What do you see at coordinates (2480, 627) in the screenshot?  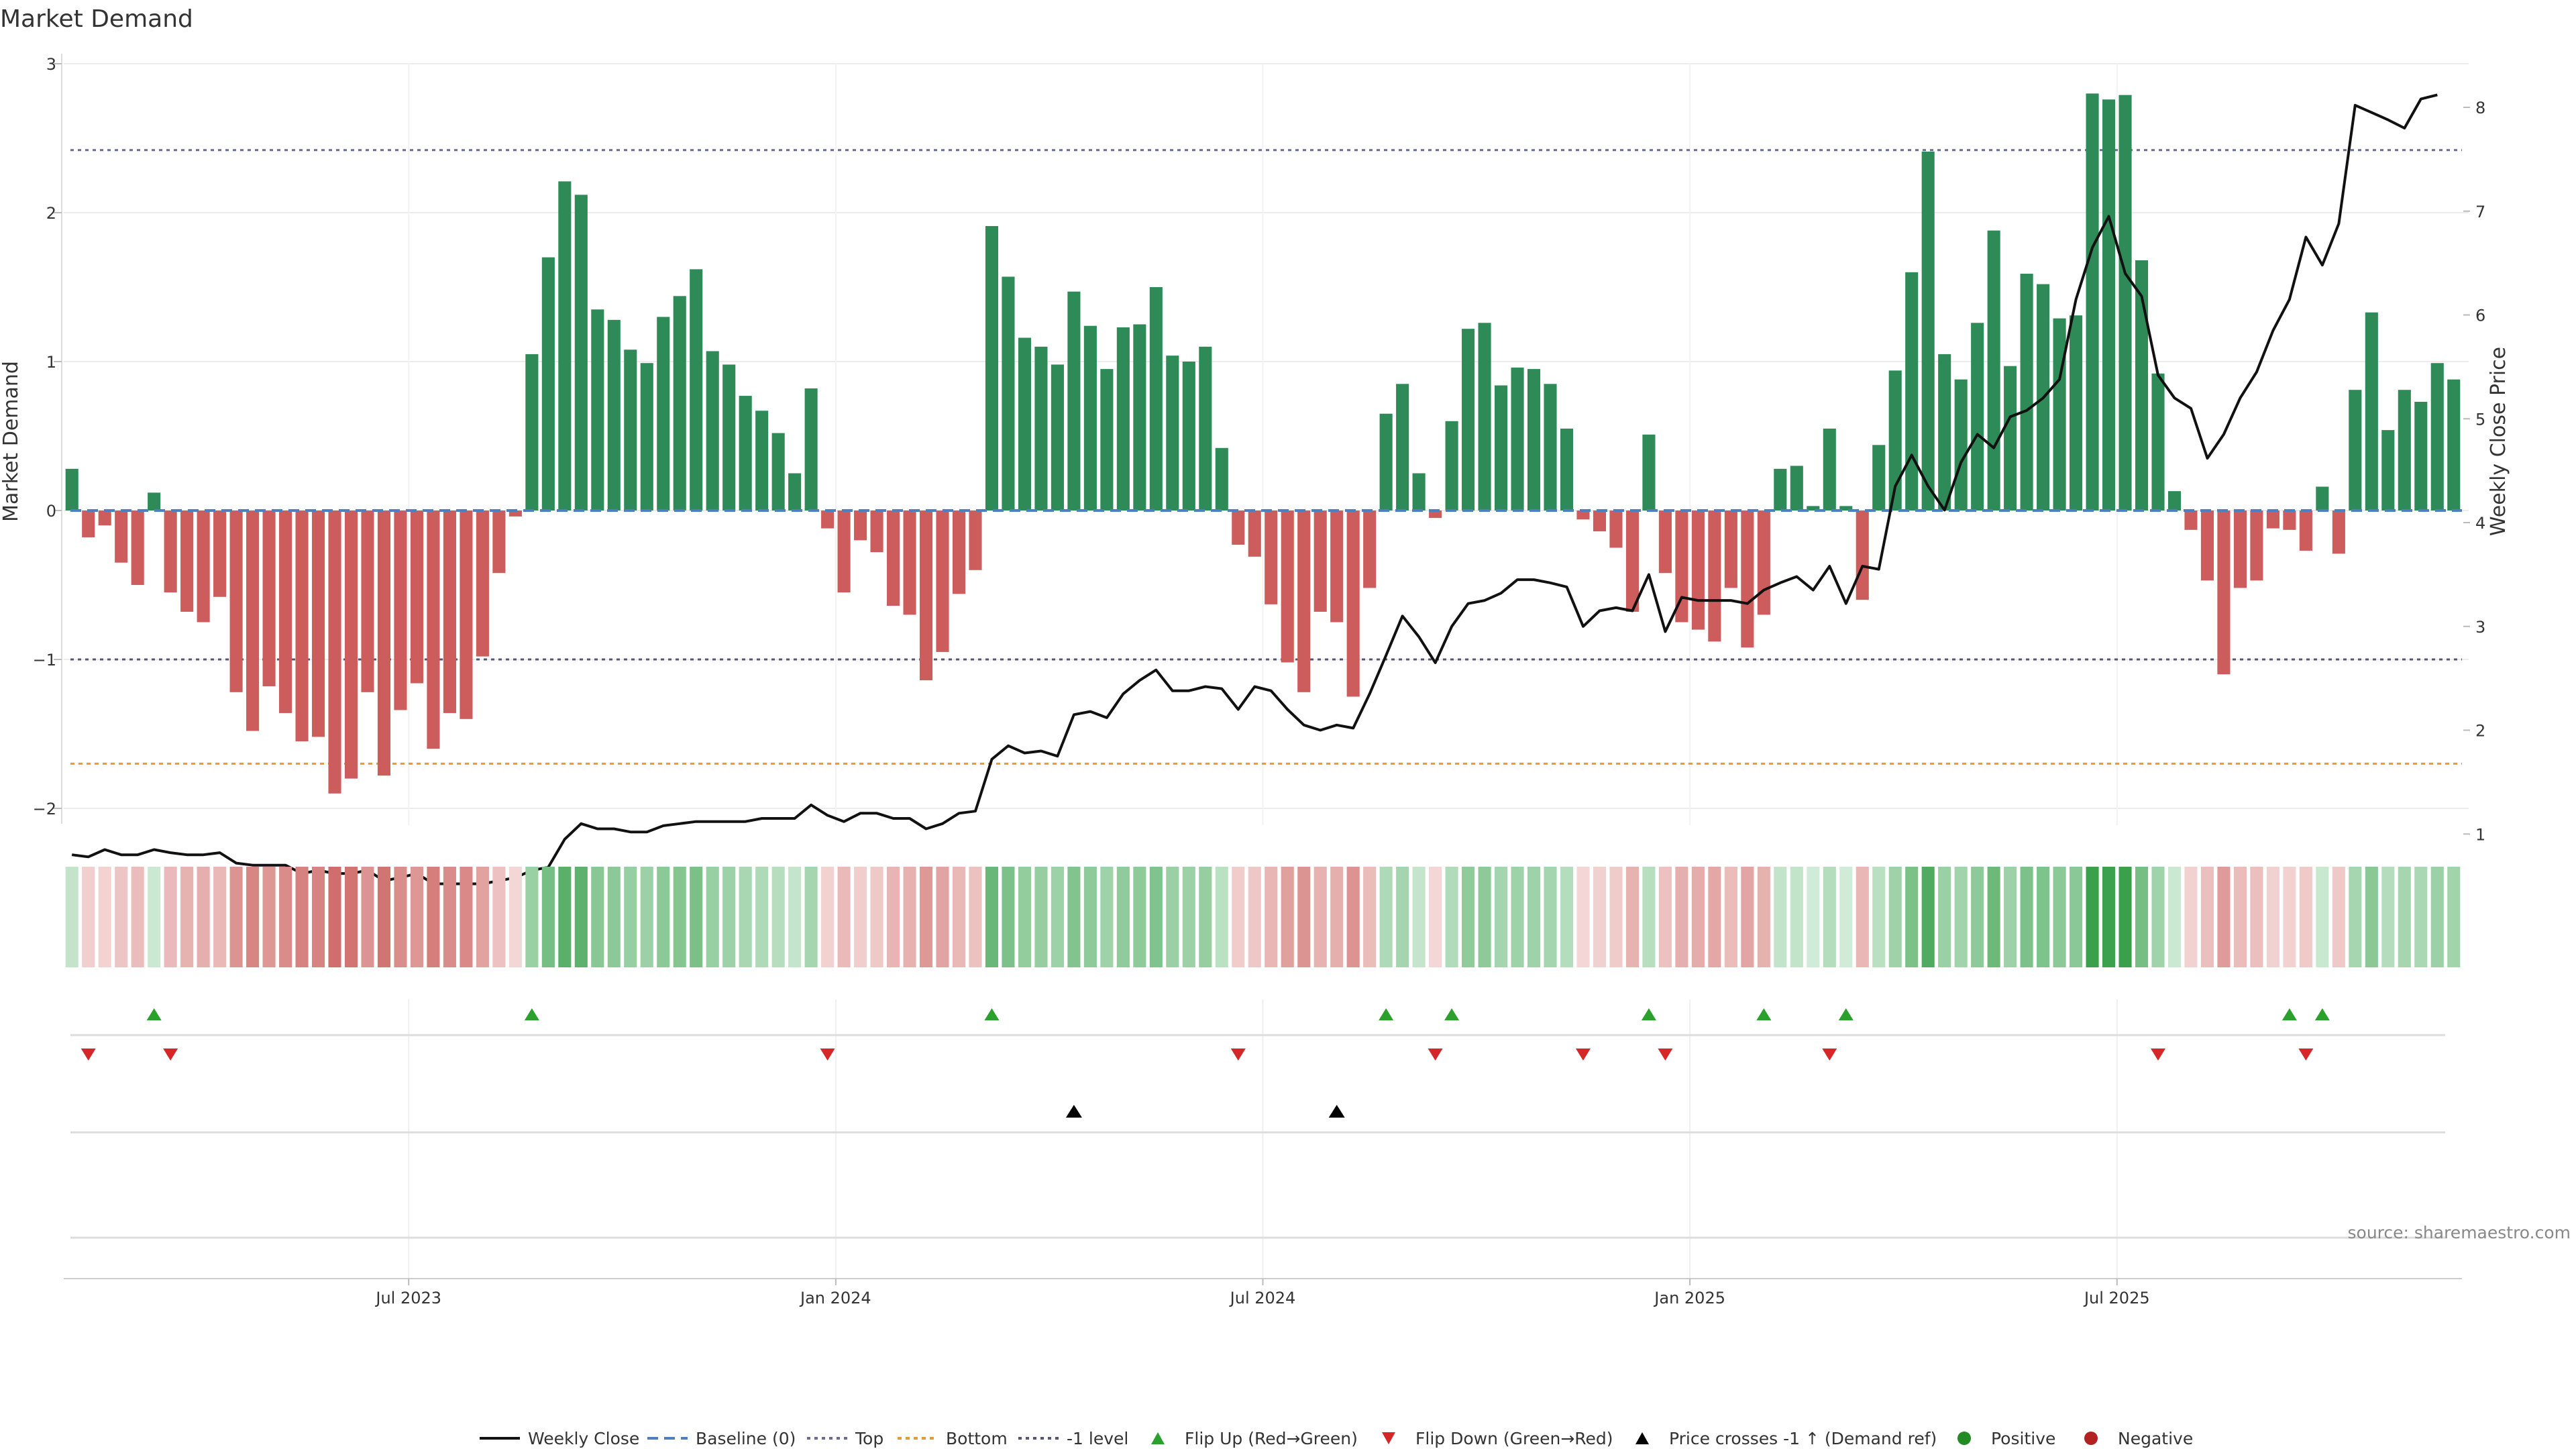 I see `y2-tick-label-2: 3` at bounding box center [2480, 627].